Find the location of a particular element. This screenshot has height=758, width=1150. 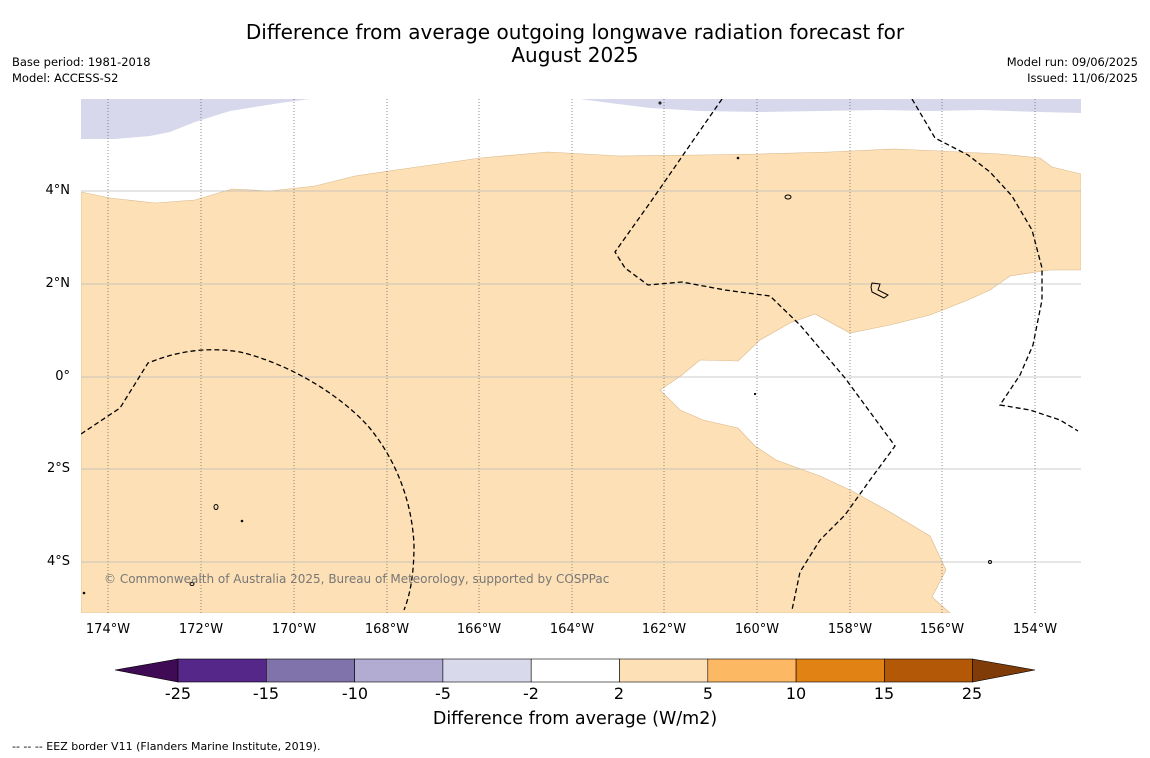

lon-label: 160°W is located at coordinates (757, 629).